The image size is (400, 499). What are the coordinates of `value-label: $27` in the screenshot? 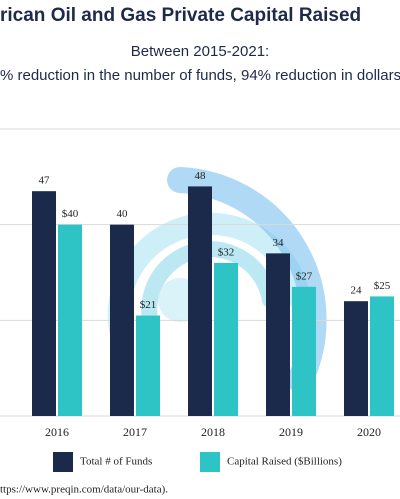 It's located at (304, 276).